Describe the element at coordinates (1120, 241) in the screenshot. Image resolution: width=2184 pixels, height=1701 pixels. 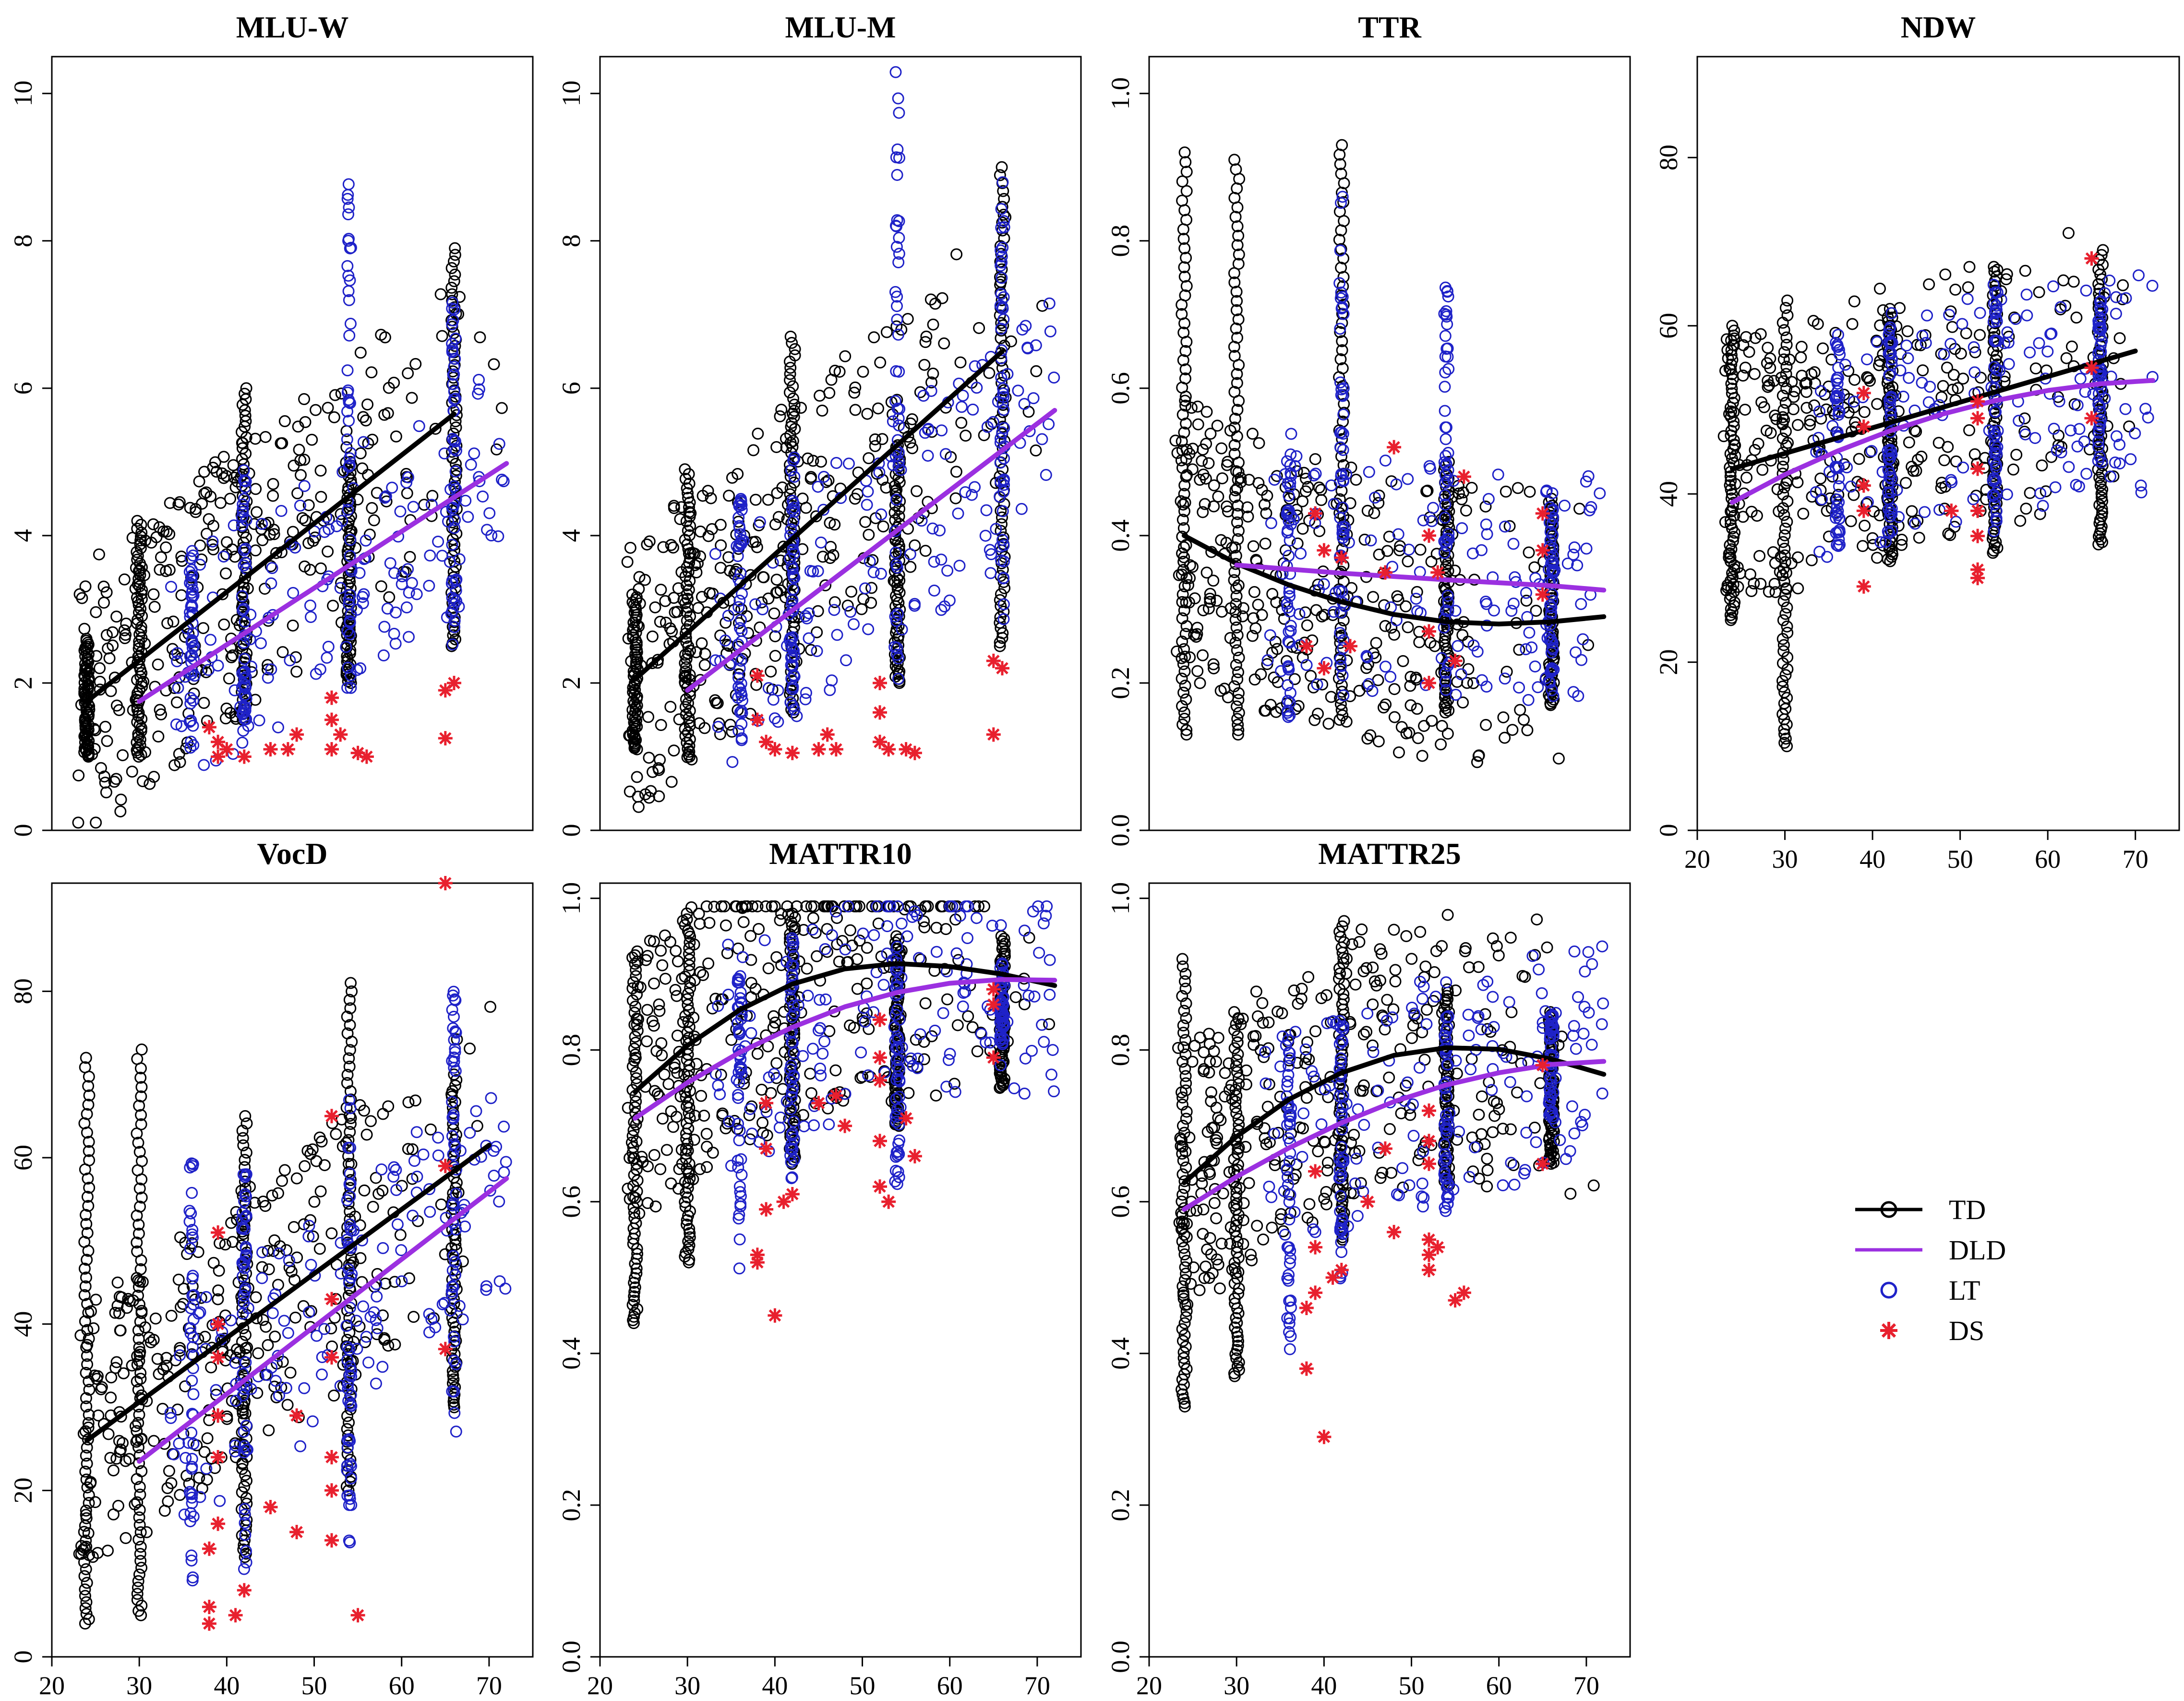
I see `y-tick-label: 0.8` at that location.